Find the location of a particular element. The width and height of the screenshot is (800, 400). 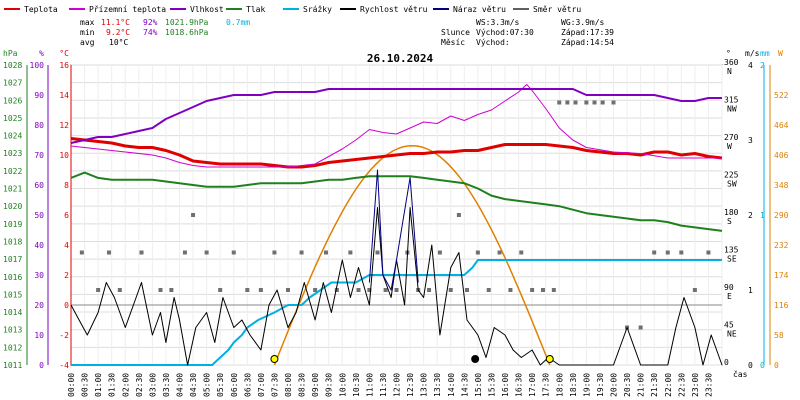

axis-unit-ms: m/s is located at coordinates (752, 53).